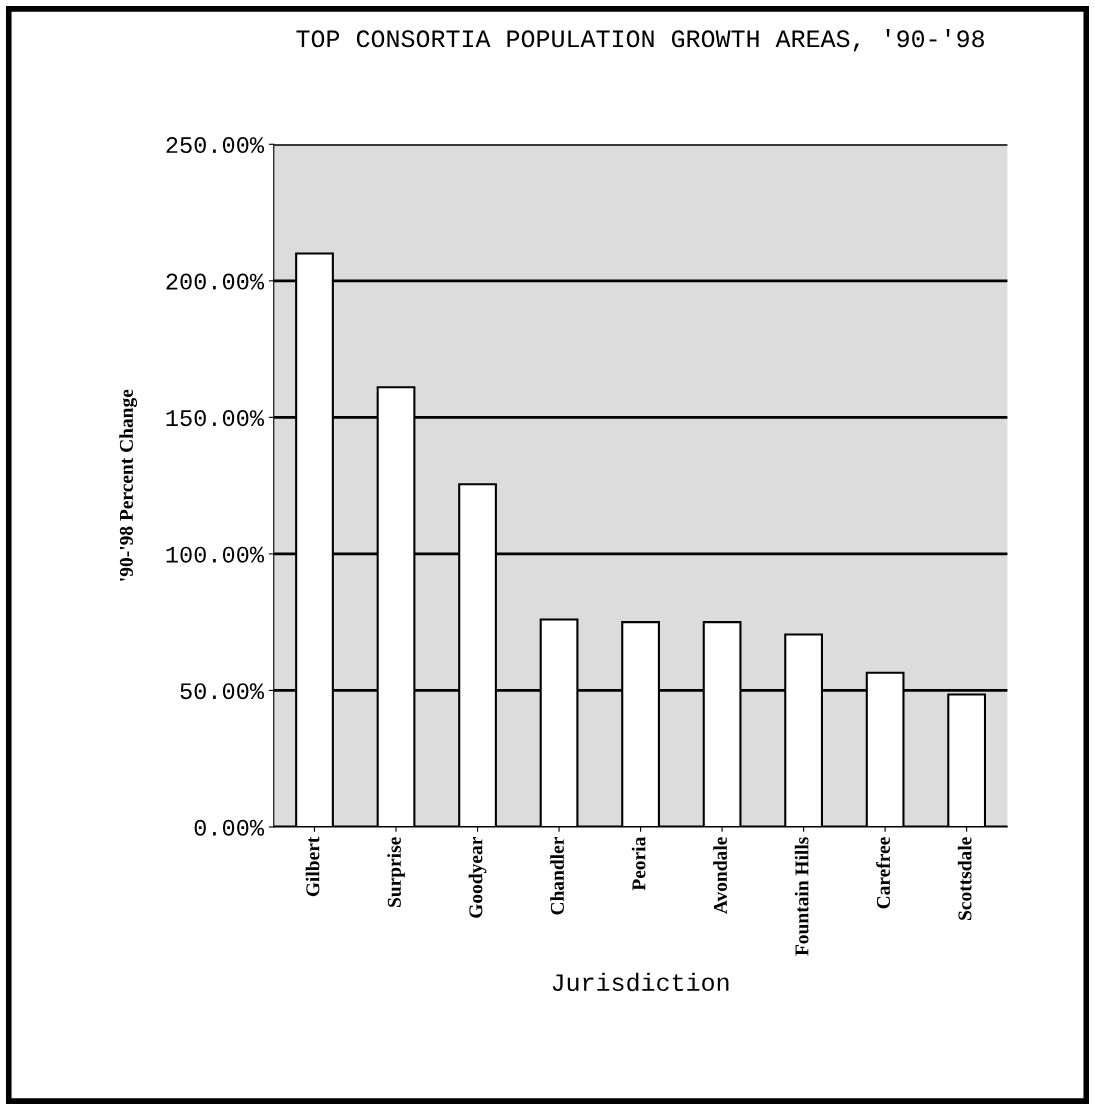 The height and width of the screenshot is (1110, 1095). Describe the element at coordinates (883, 873) in the screenshot. I see `x-tick-label: Carefree` at that location.